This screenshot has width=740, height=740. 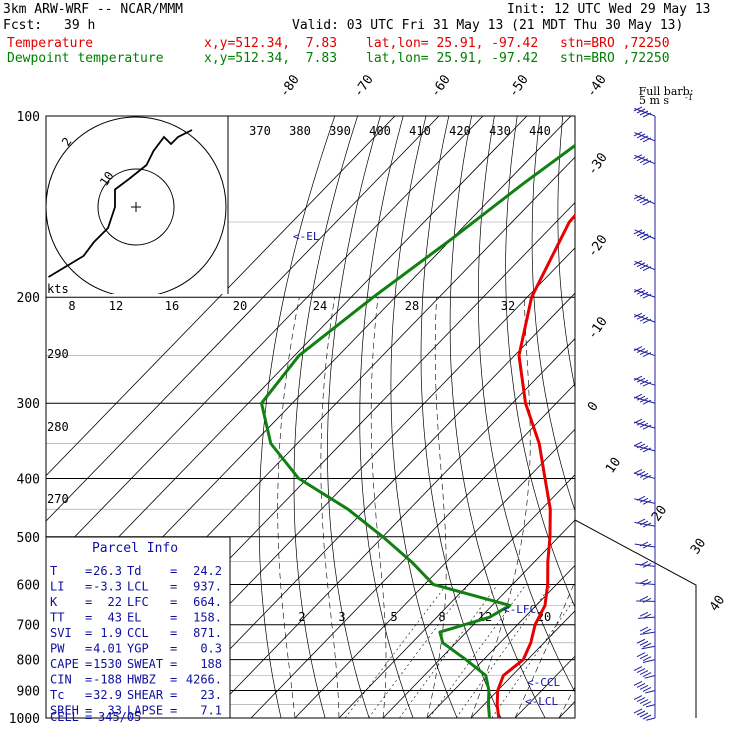 I want to click on wind-key-value: 5 m s, so click(x=654, y=100).